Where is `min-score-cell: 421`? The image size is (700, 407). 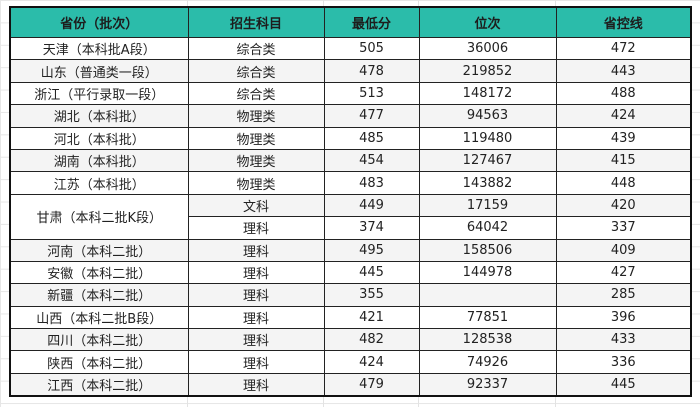 min-score-cell: 421 is located at coordinates (371, 317).